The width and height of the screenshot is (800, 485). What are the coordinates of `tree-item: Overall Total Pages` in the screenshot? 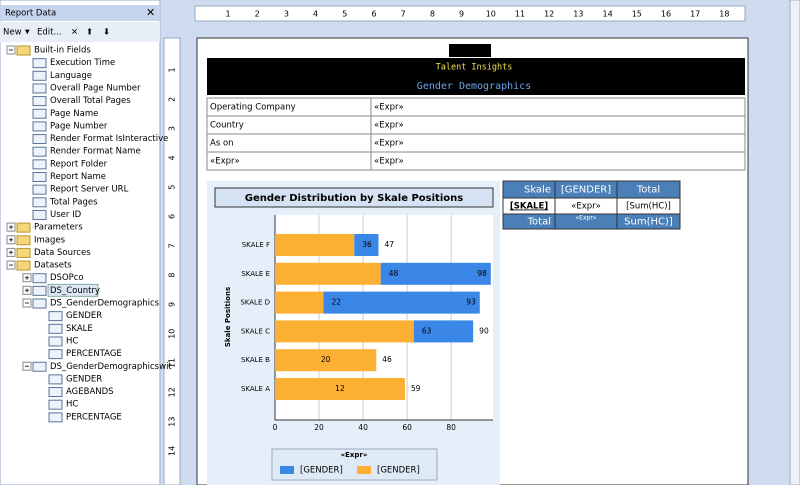 It's located at (90, 101).